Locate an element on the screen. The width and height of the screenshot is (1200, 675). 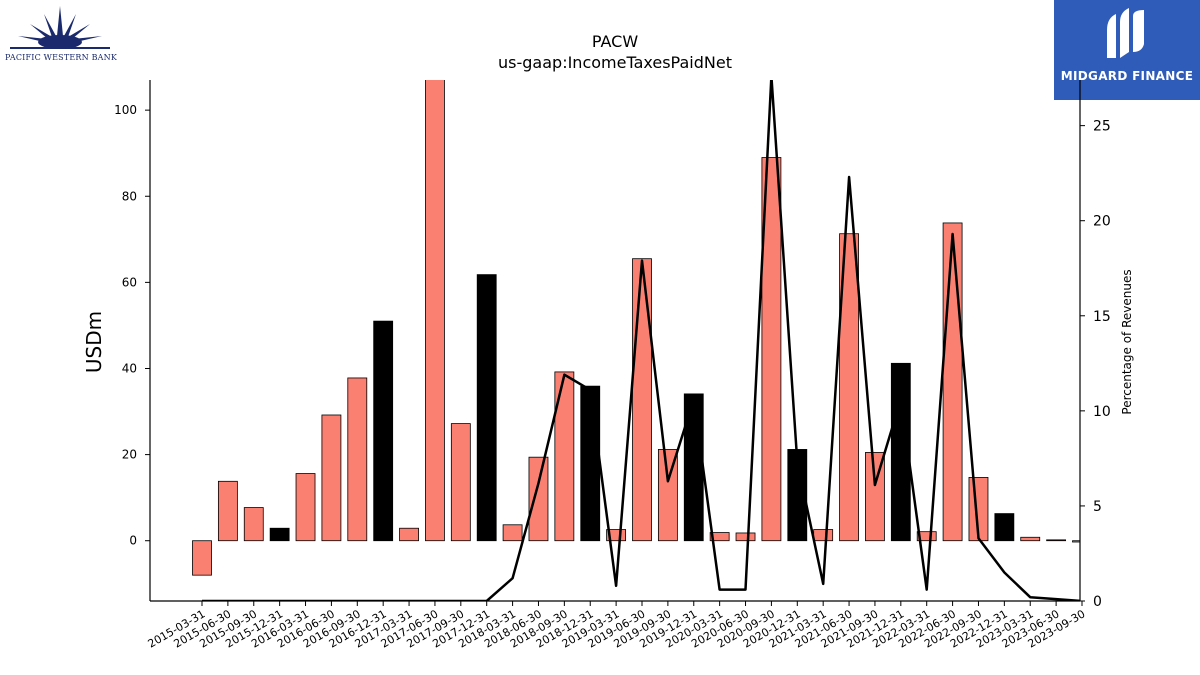
y-tick-label-60: 60 is located at coordinates (129, 282).